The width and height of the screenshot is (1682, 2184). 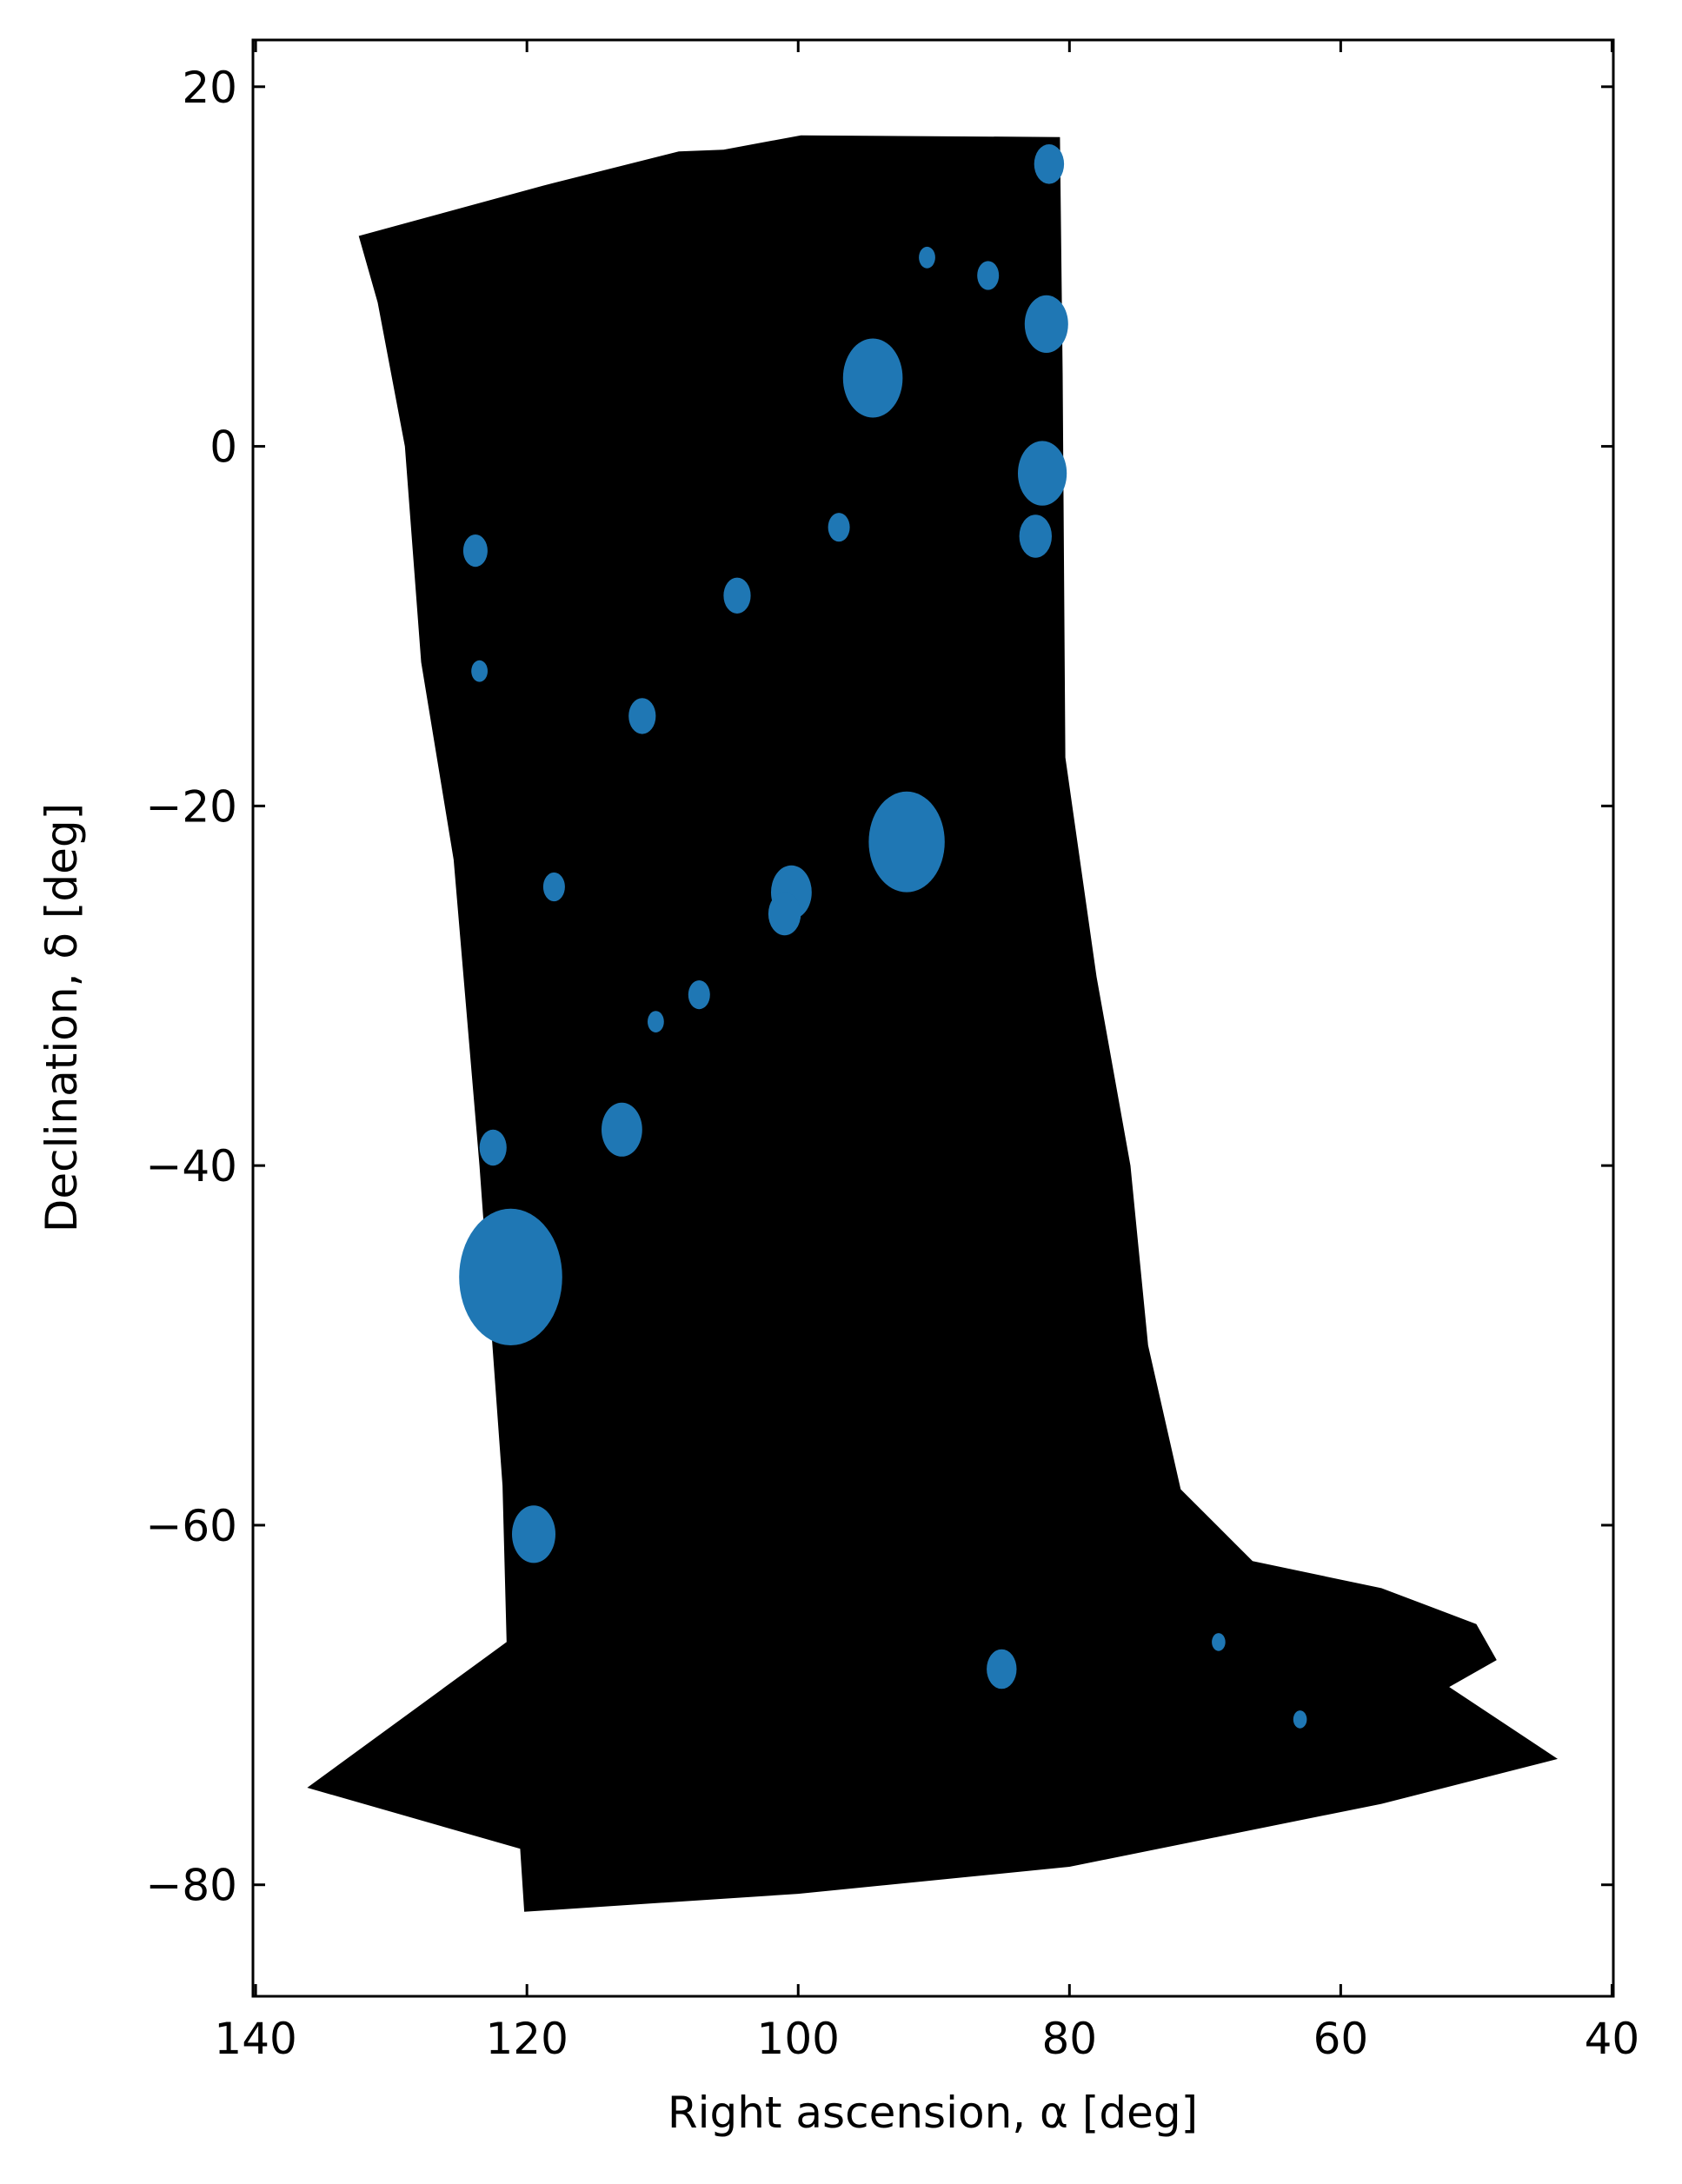 What do you see at coordinates (1613, 2039) in the screenshot?
I see `x-tick-label: 40` at bounding box center [1613, 2039].